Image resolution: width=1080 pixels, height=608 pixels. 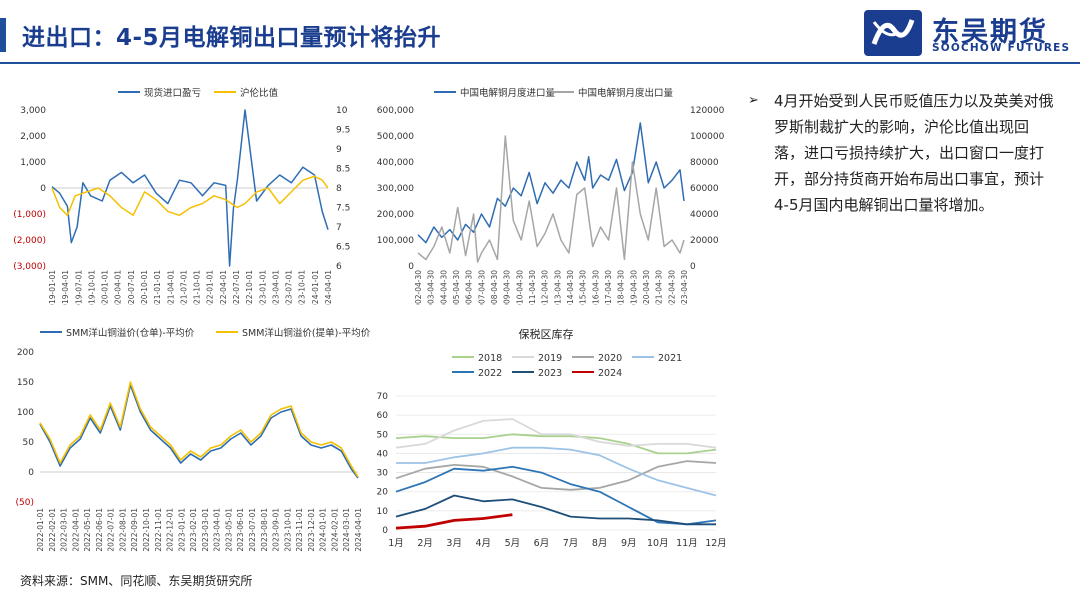 What do you see at coordinates (172, 93) in the screenshot?
I see `legend-label: 现货进口盈亏` at bounding box center [172, 93].